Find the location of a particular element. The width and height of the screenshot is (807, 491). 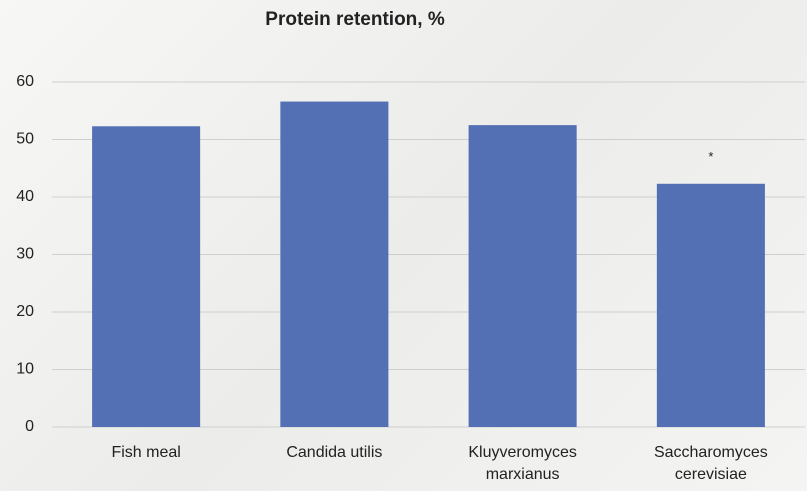

annotation: * is located at coordinates (710, 156).